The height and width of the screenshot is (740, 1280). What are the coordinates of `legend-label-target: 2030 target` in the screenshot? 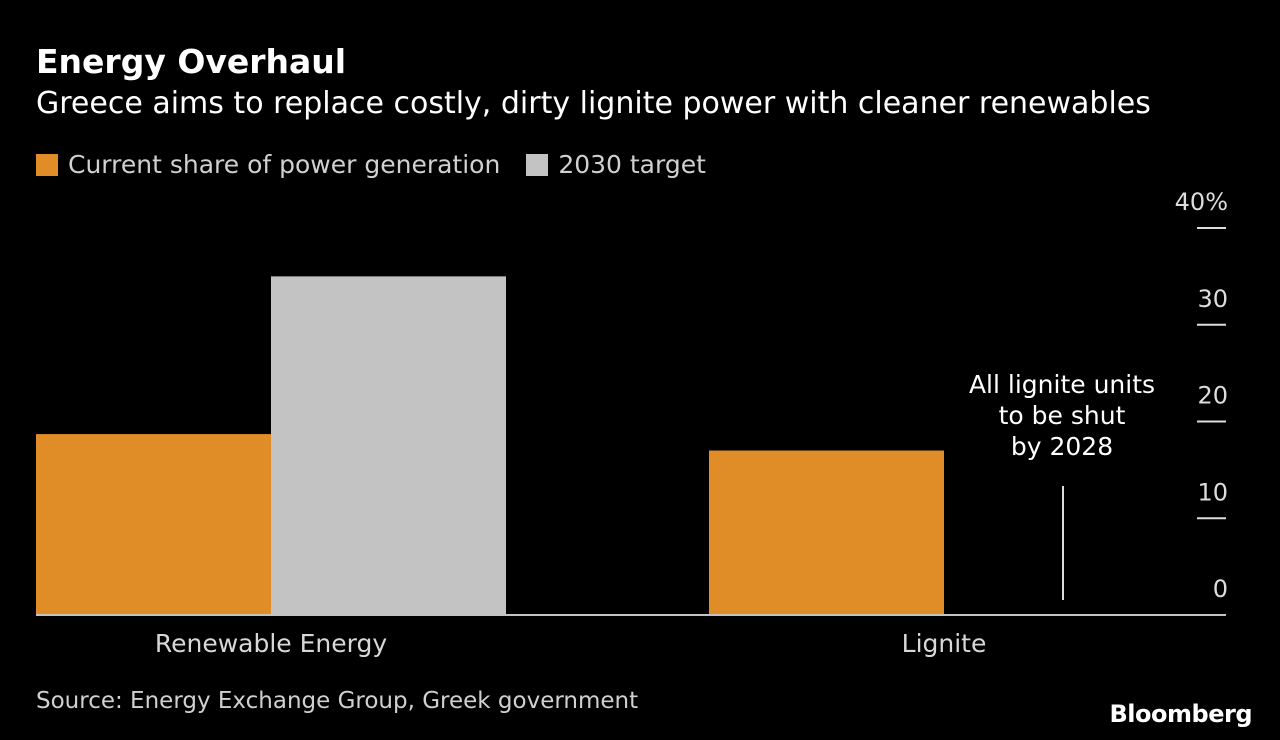 It's located at (632, 164).